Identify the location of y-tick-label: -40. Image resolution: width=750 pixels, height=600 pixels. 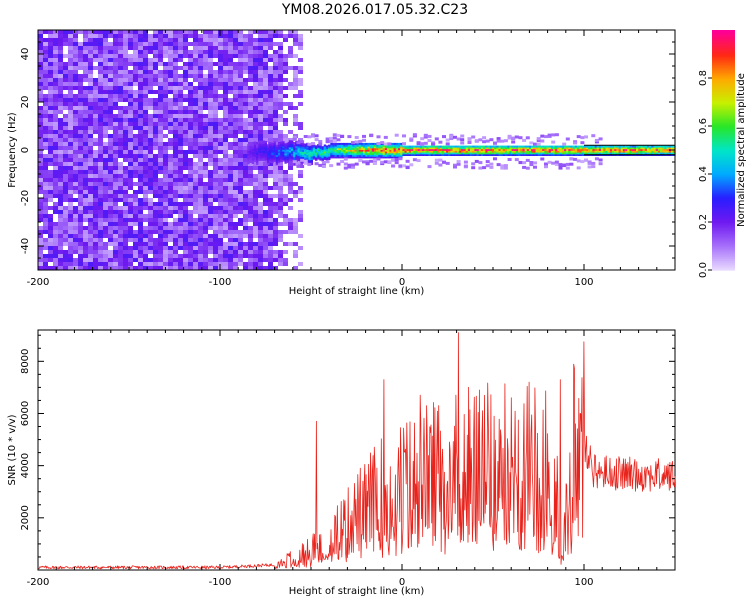
(25, 246).